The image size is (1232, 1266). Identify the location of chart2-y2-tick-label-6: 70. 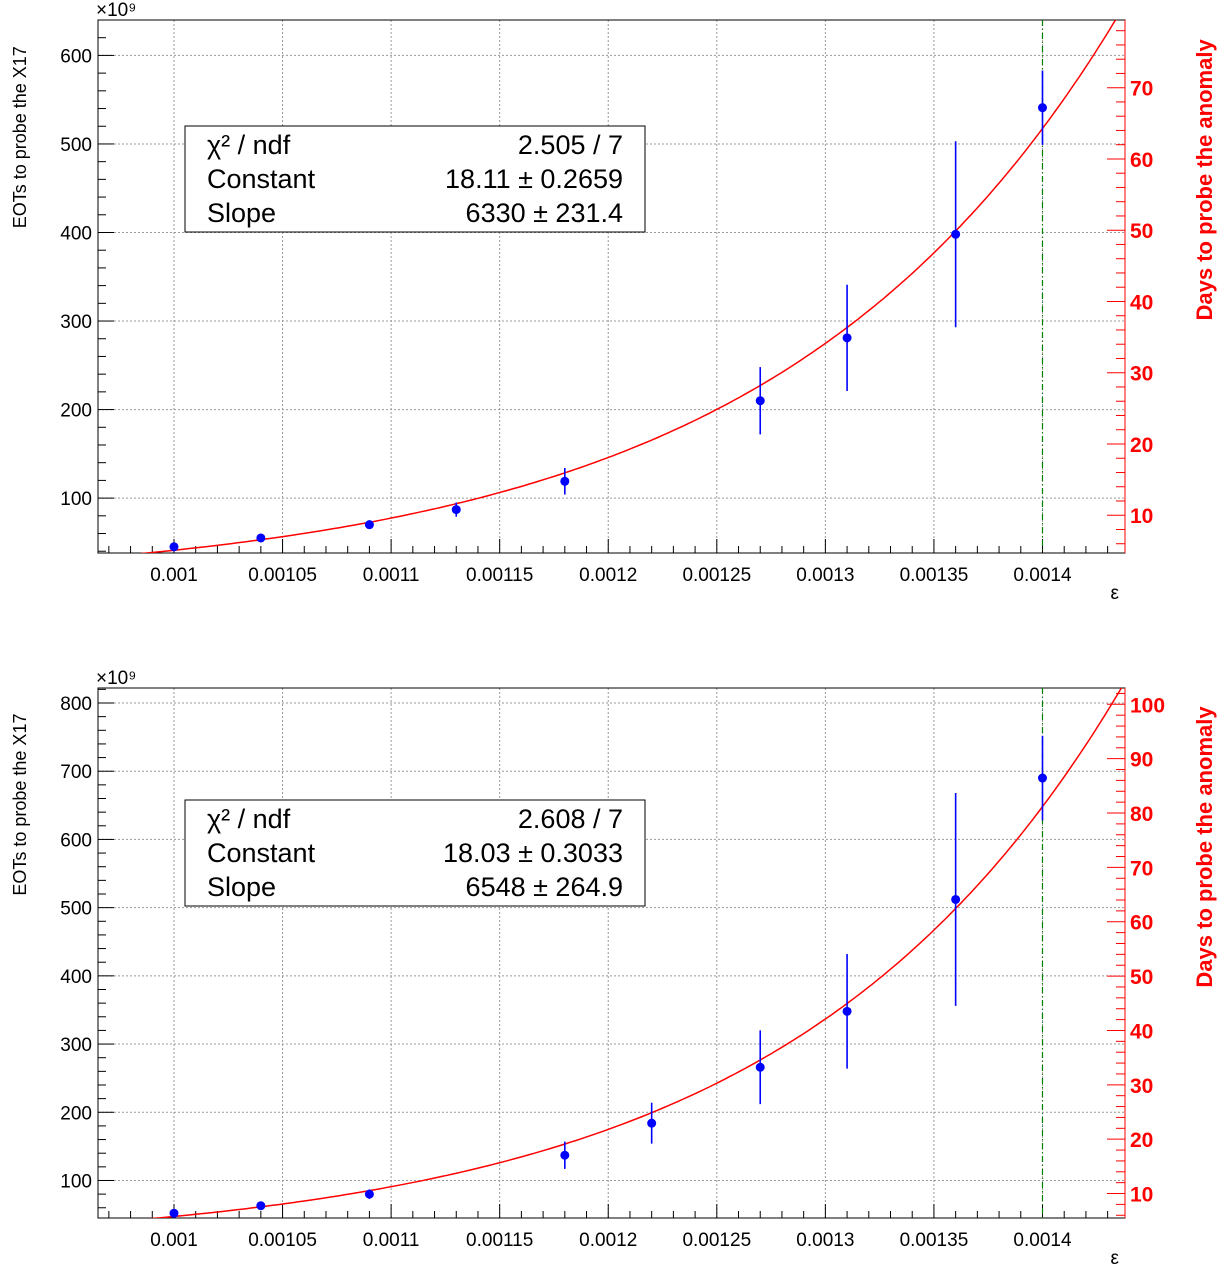
(1141, 868).